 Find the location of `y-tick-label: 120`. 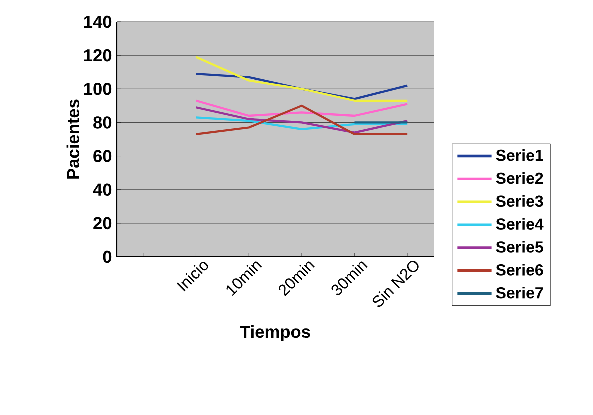

y-tick-label: 120 is located at coordinates (98, 55).